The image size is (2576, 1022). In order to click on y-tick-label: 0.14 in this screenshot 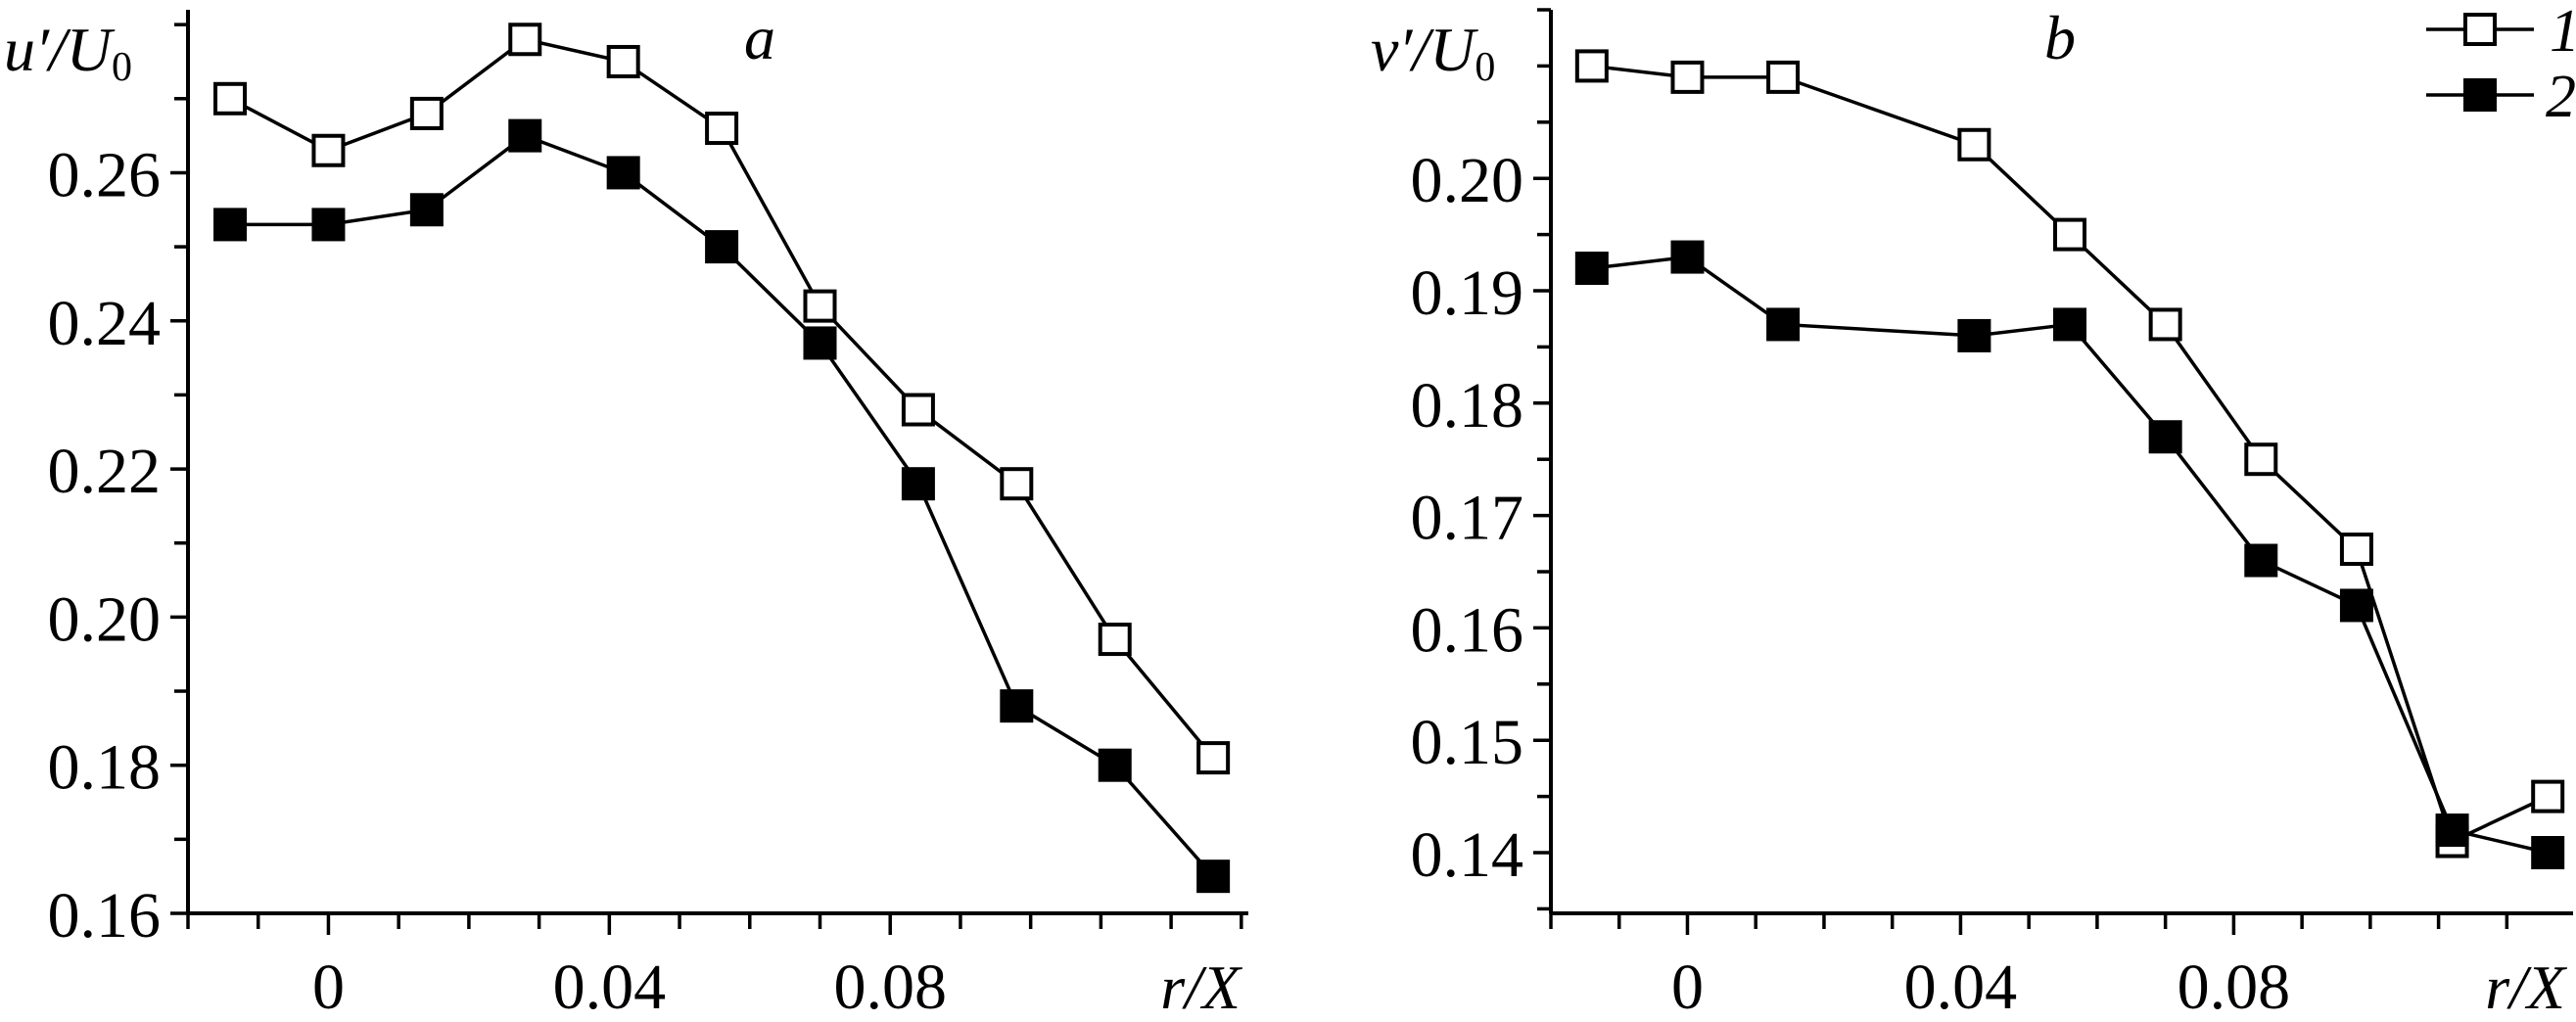, I will do `click(1467, 855)`.